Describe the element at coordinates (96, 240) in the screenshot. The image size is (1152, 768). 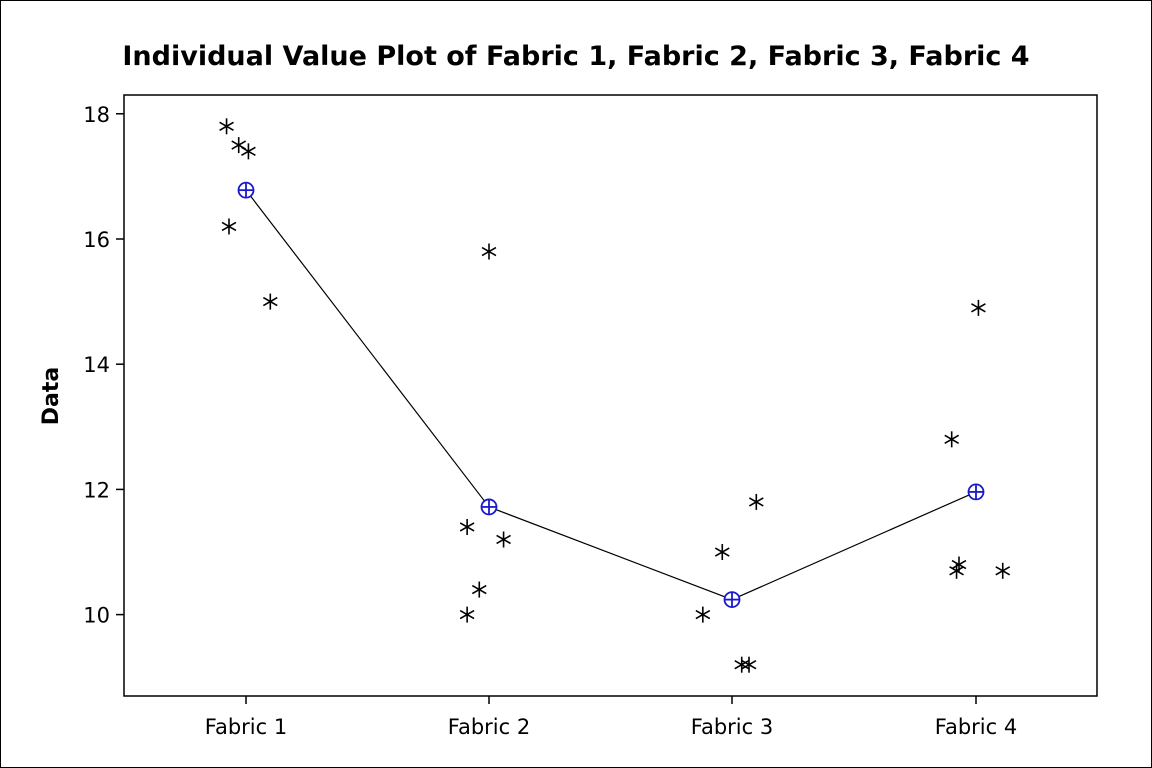
I see `y-tick-label: 16` at that location.